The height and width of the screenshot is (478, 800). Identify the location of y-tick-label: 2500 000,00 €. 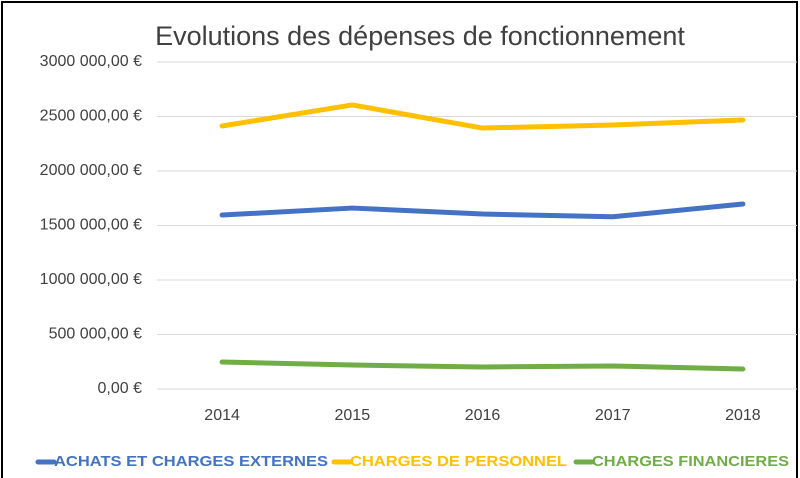
(91, 116).